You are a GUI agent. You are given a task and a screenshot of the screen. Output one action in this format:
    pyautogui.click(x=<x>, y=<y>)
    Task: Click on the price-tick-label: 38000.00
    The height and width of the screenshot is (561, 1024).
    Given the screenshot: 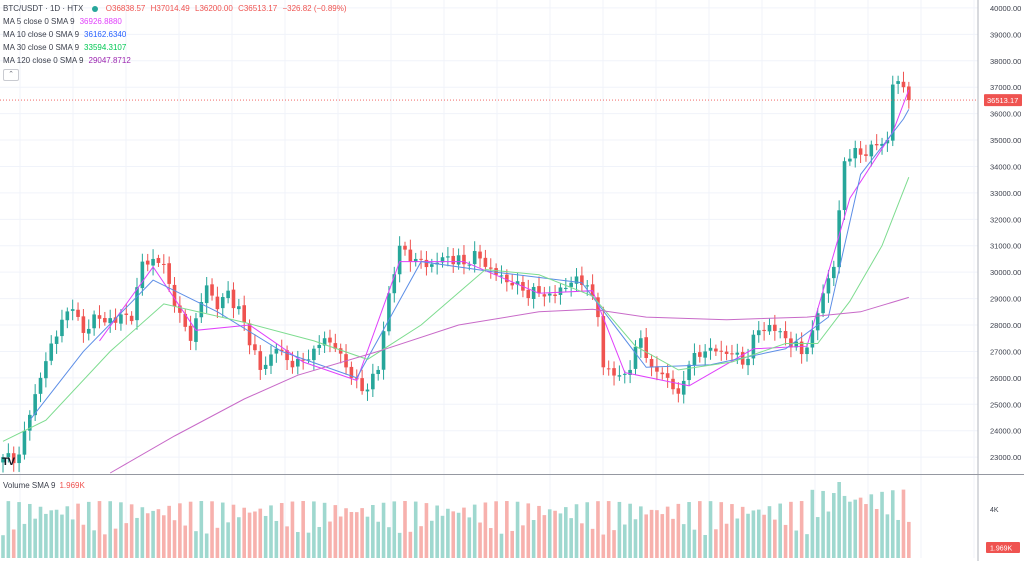 What is the action you would take?
    pyautogui.click(x=1005, y=61)
    